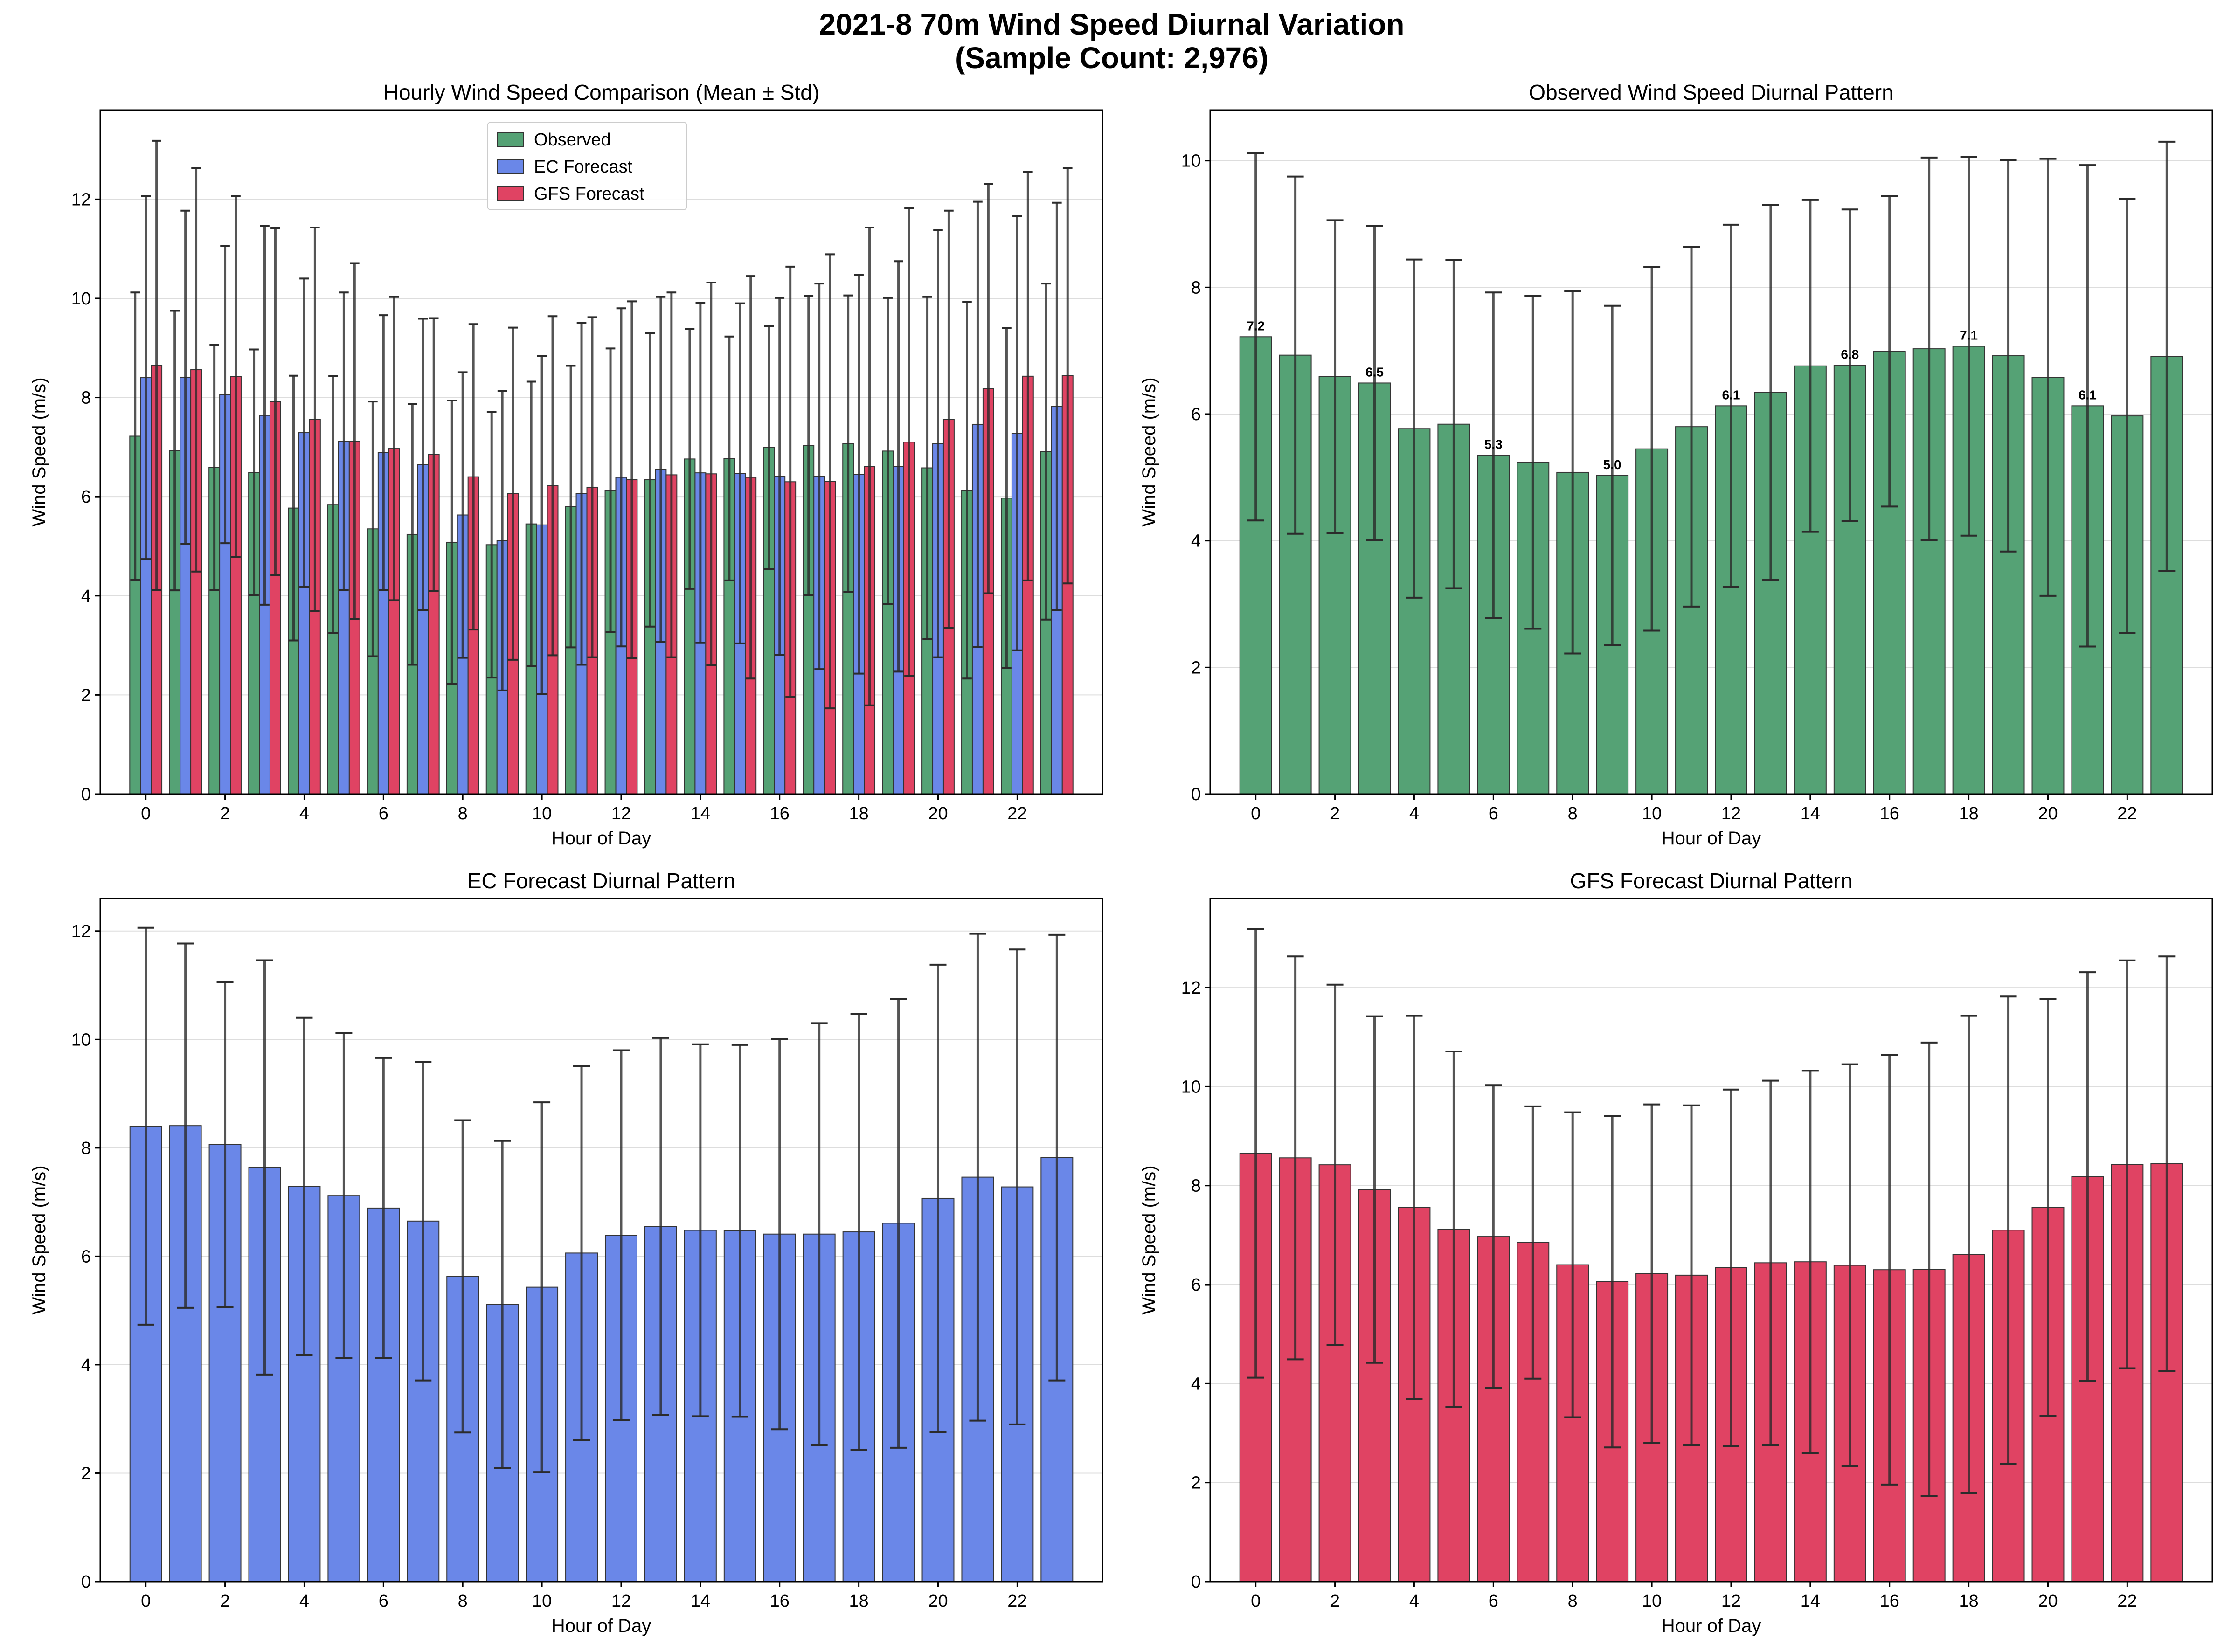 The height and width of the screenshot is (1652, 2224). What do you see at coordinates (1111, 58) in the screenshot?
I see `figure-title-line2: (Sample Count: 2,976)` at bounding box center [1111, 58].